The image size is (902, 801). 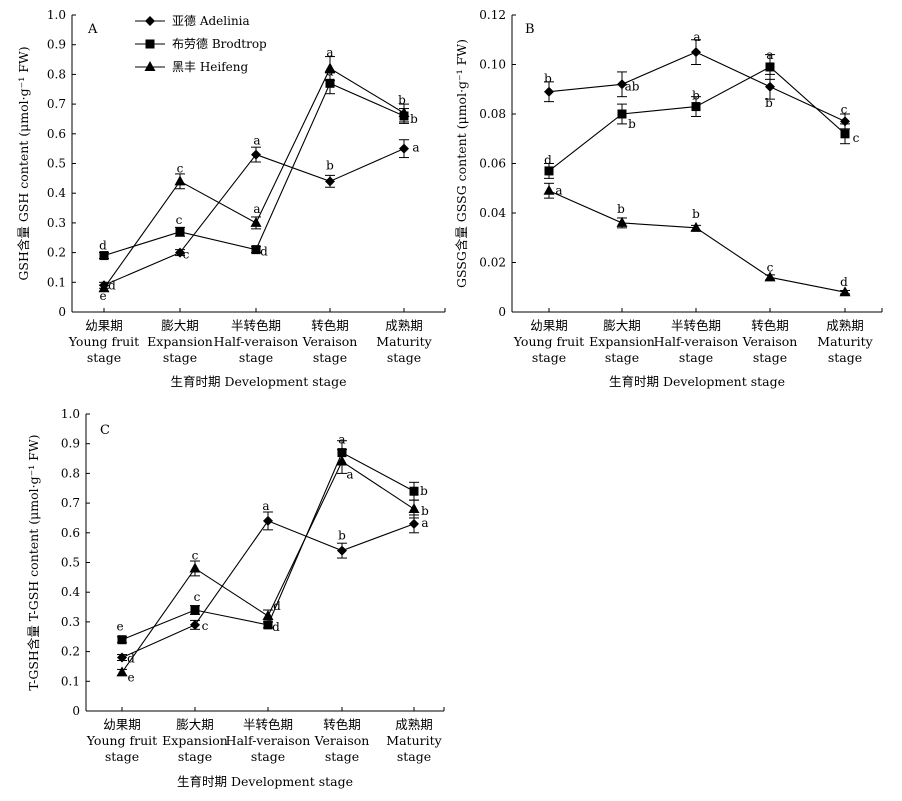 What do you see at coordinates (92, 29) in the screenshot?
I see `panel-letter: A` at bounding box center [92, 29].